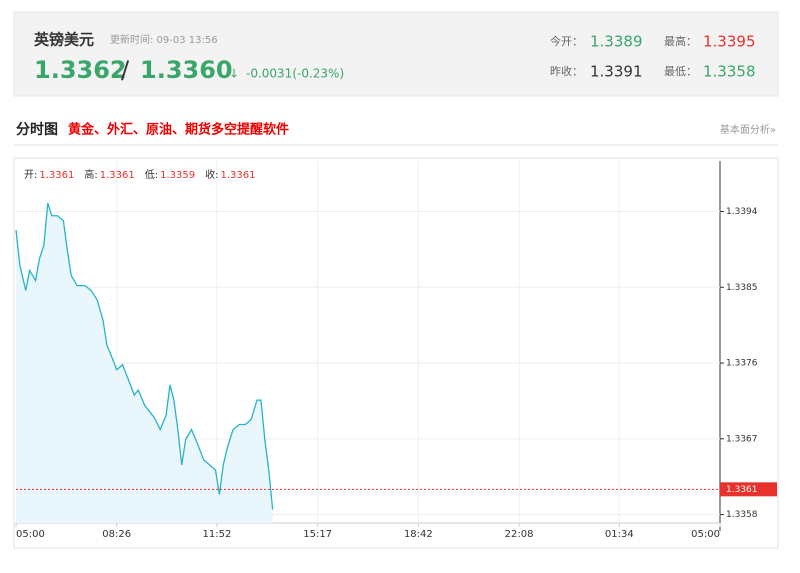 The image size is (800, 573). What do you see at coordinates (566, 71) in the screenshot?
I see `prev-label: 昨收：` at bounding box center [566, 71].